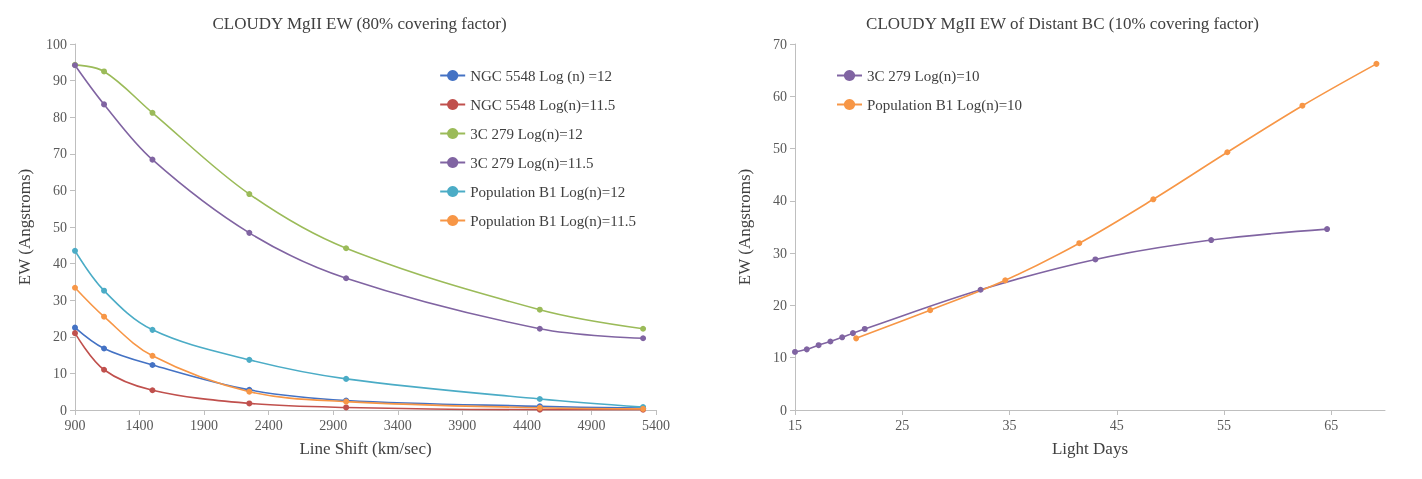  Describe the element at coordinates (1116, 425) in the screenshot. I see `x-tick-label: 45` at that location.